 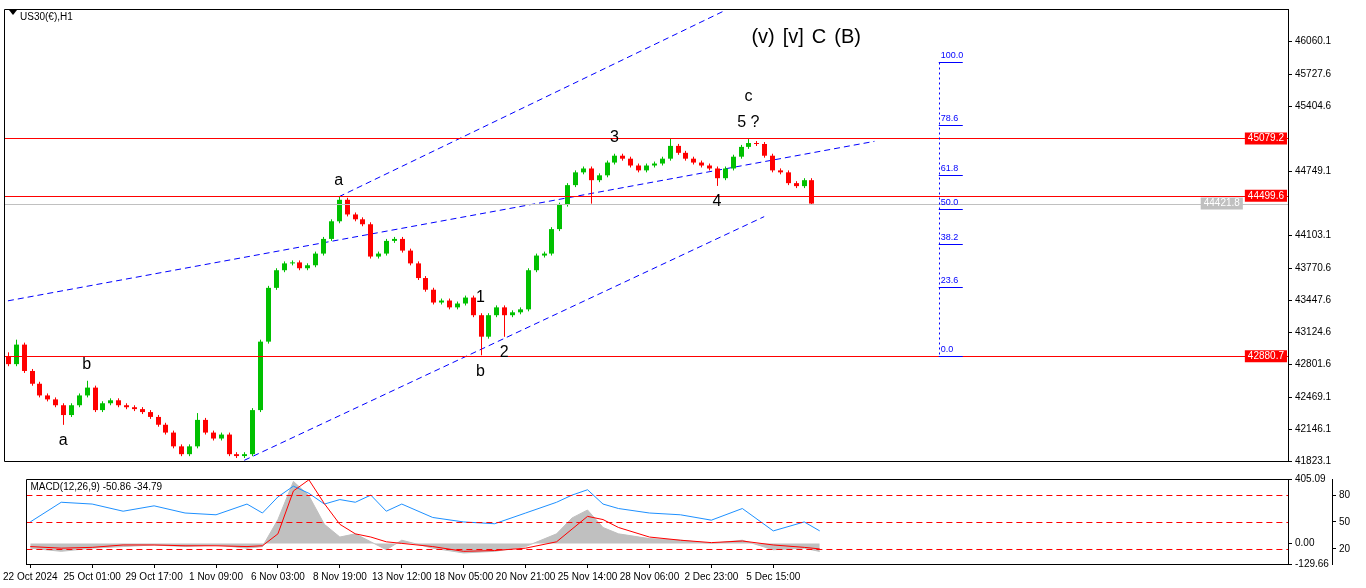 I want to click on annotation: 5 ?, so click(x=748, y=122).